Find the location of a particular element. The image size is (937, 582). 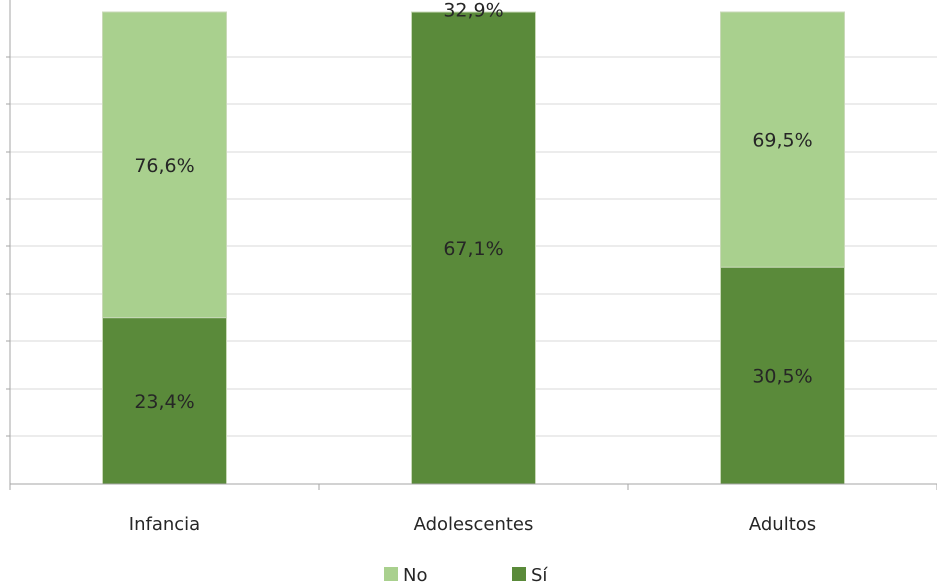

data-label-infancia-si: 23,4% is located at coordinates (164, 402).